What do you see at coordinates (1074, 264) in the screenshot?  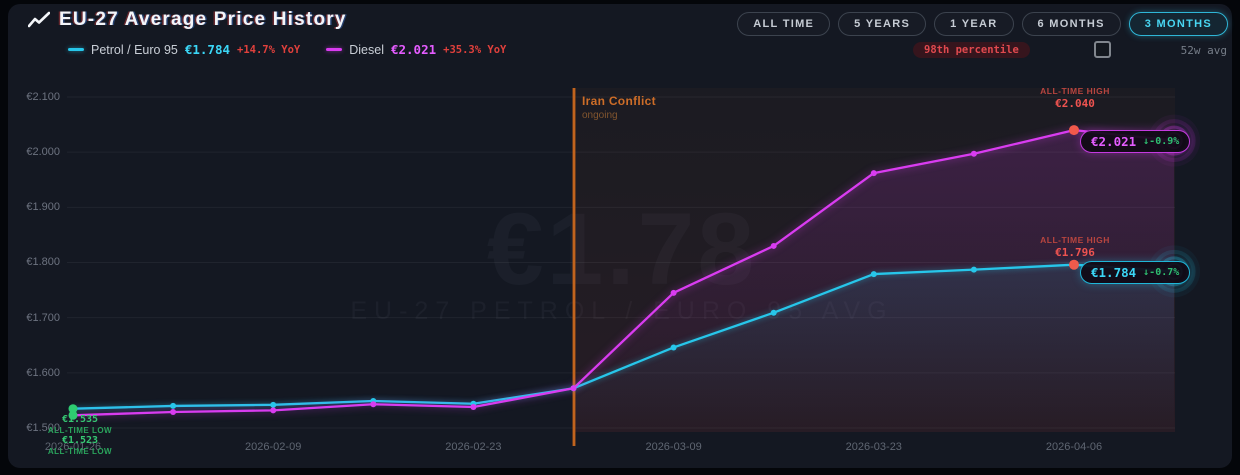 I see `petrol-high-dot` at bounding box center [1074, 264].